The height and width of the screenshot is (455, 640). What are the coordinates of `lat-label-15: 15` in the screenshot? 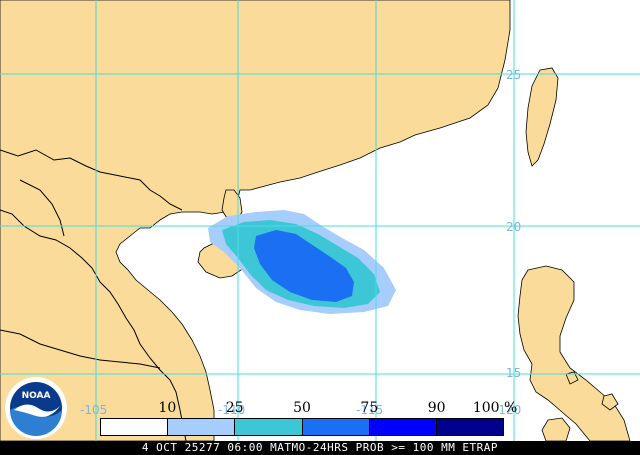 It's located at (513, 373).